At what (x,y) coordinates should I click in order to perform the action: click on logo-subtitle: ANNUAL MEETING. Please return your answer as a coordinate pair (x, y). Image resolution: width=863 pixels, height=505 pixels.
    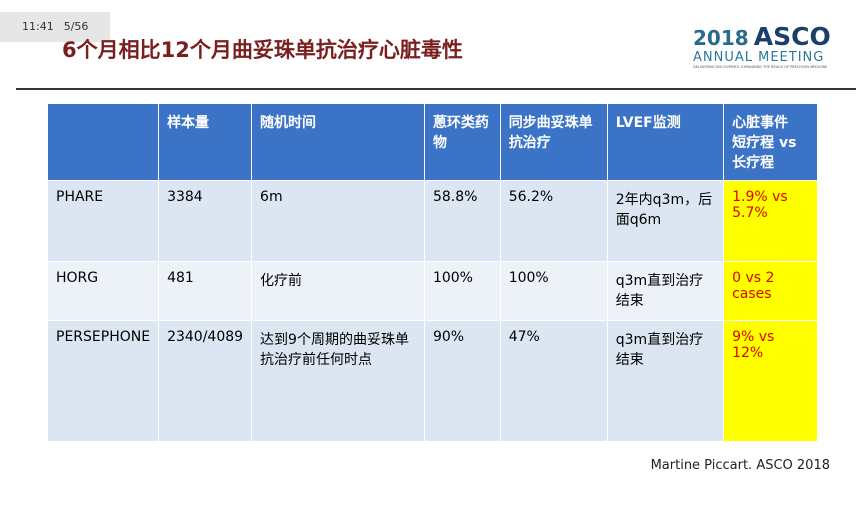
    Looking at the image, I should click on (759, 57).